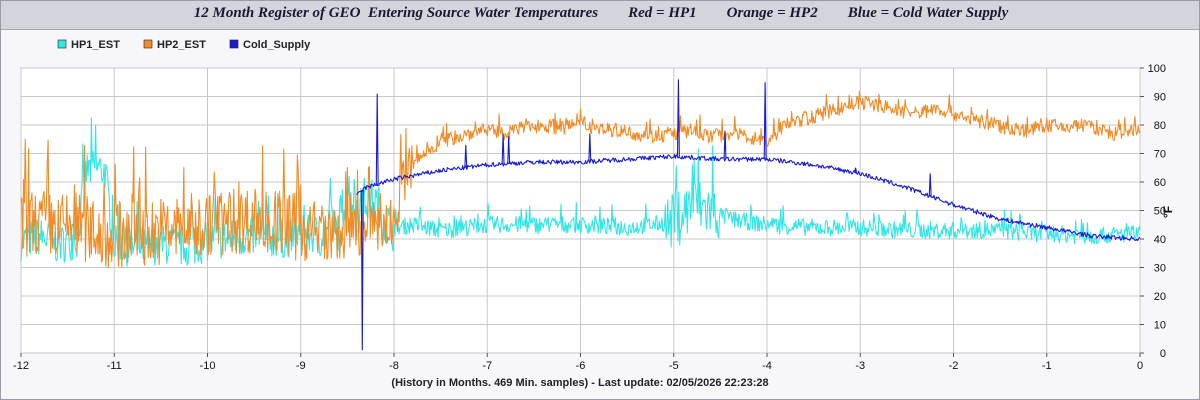  What do you see at coordinates (1160, 297) in the screenshot?
I see `y-tick-label: 20` at bounding box center [1160, 297].